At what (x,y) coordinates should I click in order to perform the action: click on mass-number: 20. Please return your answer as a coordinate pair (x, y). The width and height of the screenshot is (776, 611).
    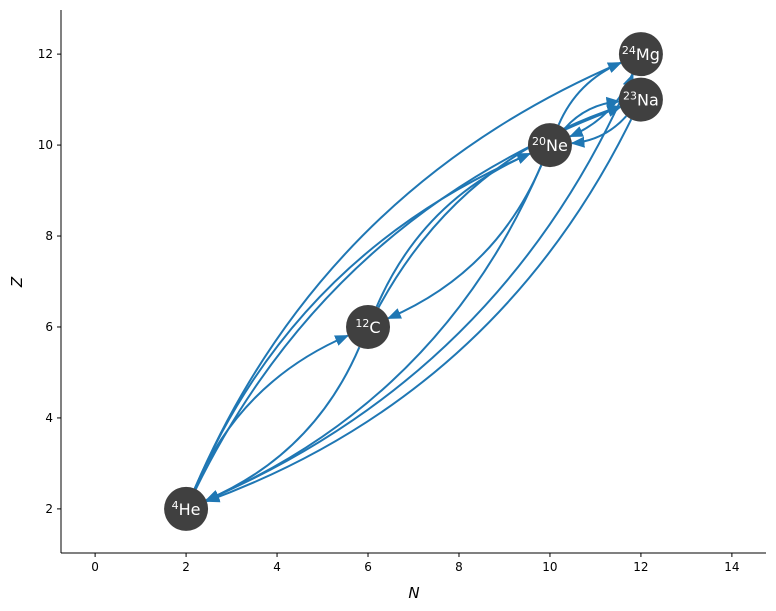
    Looking at the image, I should click on (539, 141).